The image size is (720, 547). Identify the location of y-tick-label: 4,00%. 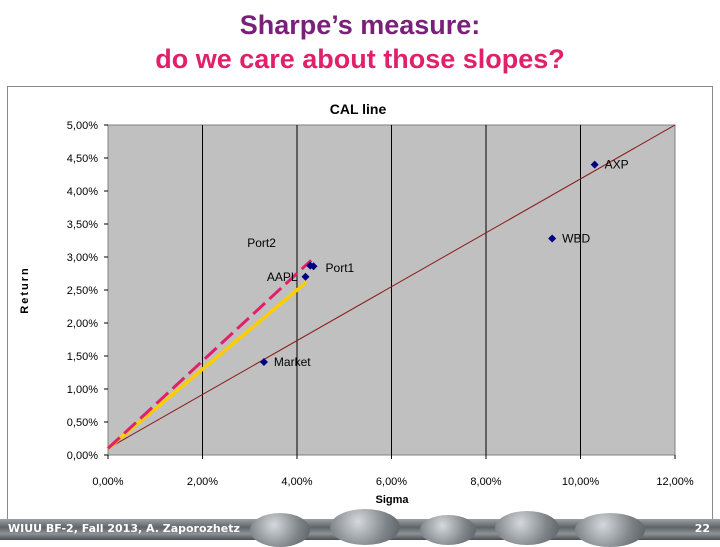
(82, 192).